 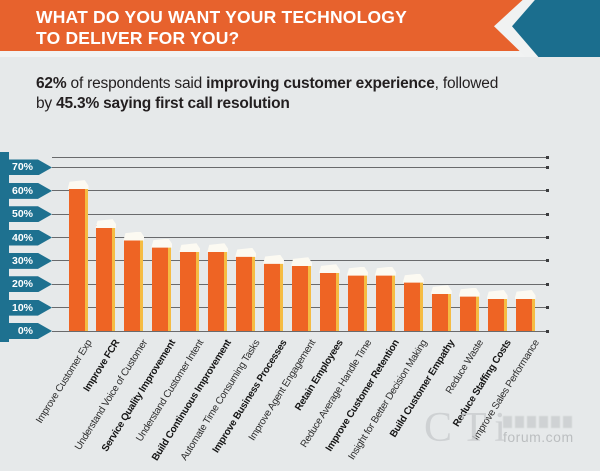 I want to click on y-axis-tick: 50%, so click(x=26, y=214).